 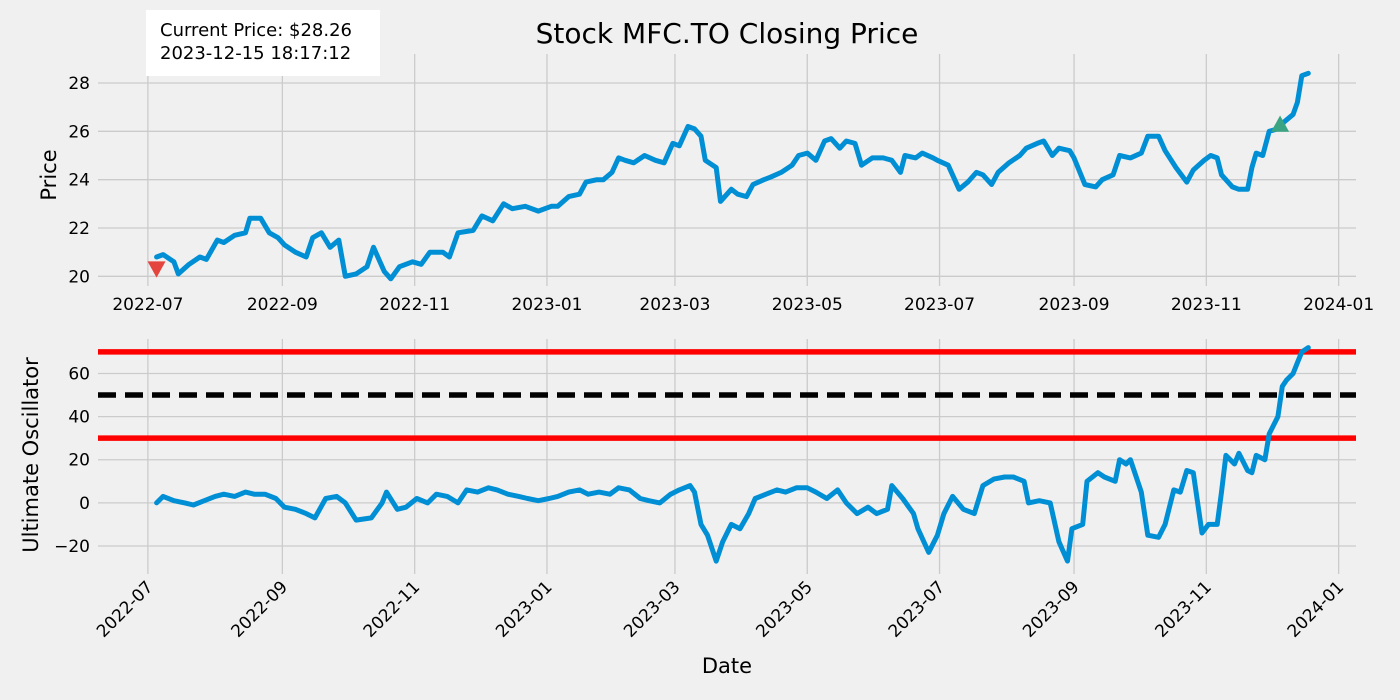 I want to click on osc-y-tick-label: 40, so click(x=79, y=418).